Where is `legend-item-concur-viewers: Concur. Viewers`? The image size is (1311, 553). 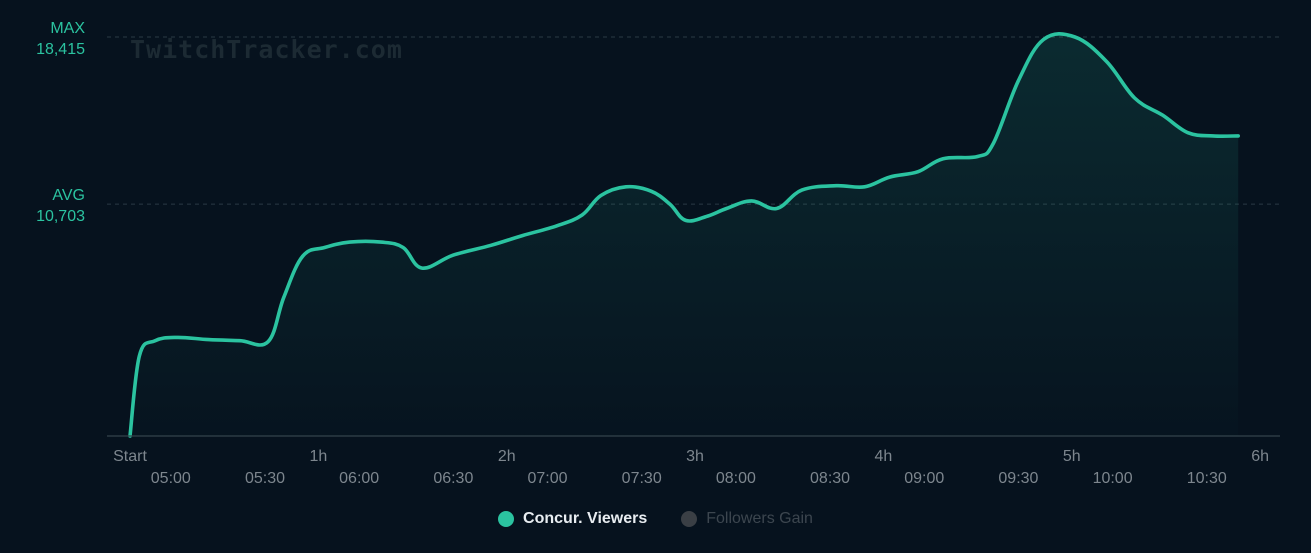
legend-item-concur-viewers: Concur. Viewers is located at coordinates (572, 519).